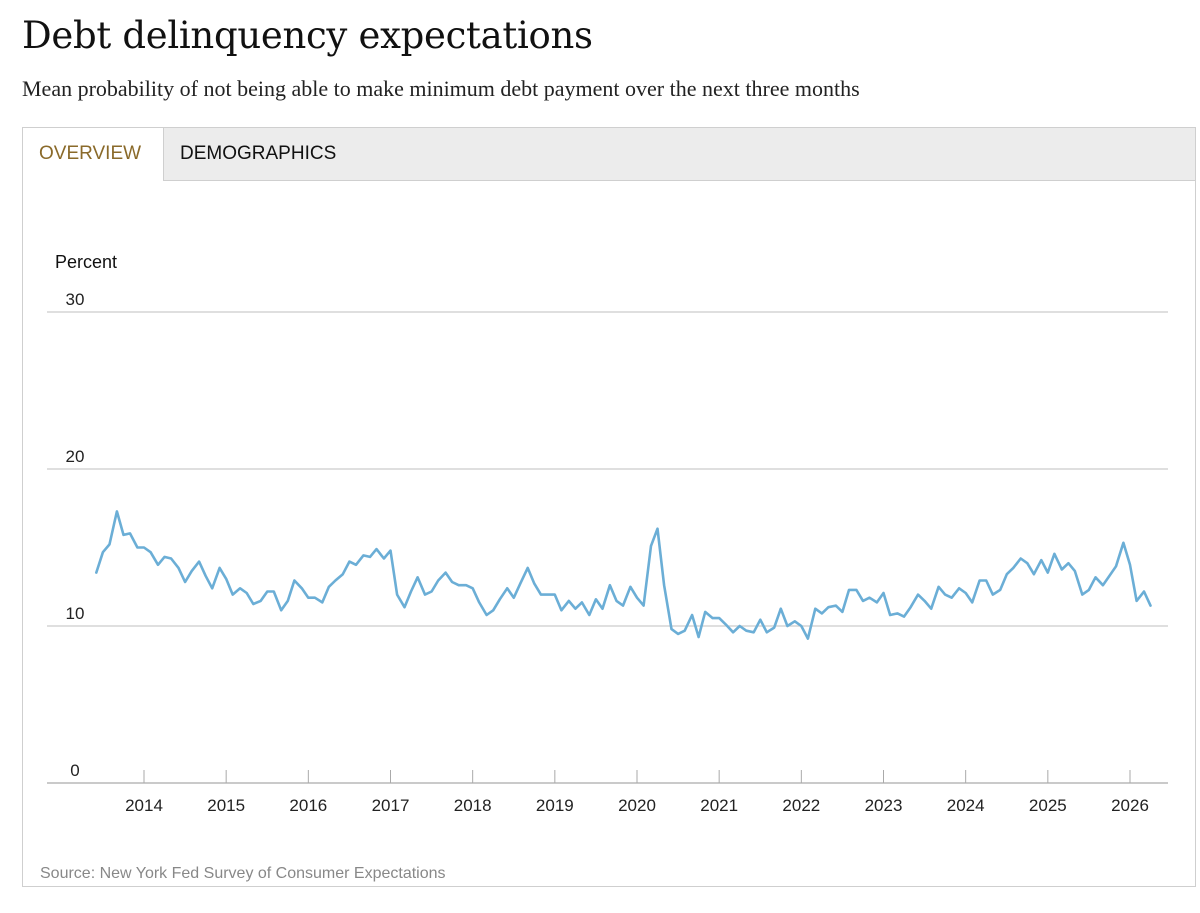 The height and width of the screenshot is (913, 1200). I want to click on tab-bar: OVERVIEW DEMOGRAPHICS, so click(609, 154).